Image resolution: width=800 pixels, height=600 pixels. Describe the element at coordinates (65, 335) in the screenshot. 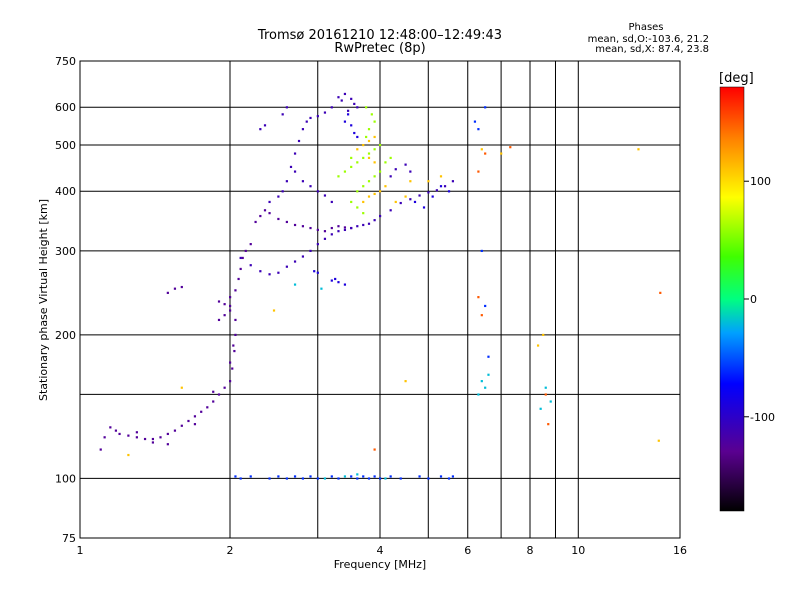

I see `y-tick-label: 200` at that location.